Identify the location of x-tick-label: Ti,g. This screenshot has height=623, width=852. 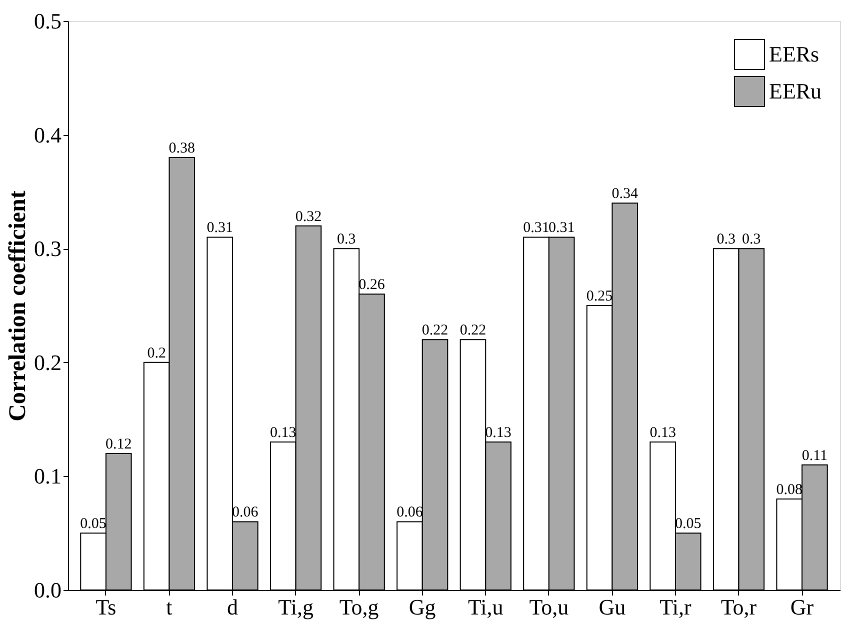
(296, 607).